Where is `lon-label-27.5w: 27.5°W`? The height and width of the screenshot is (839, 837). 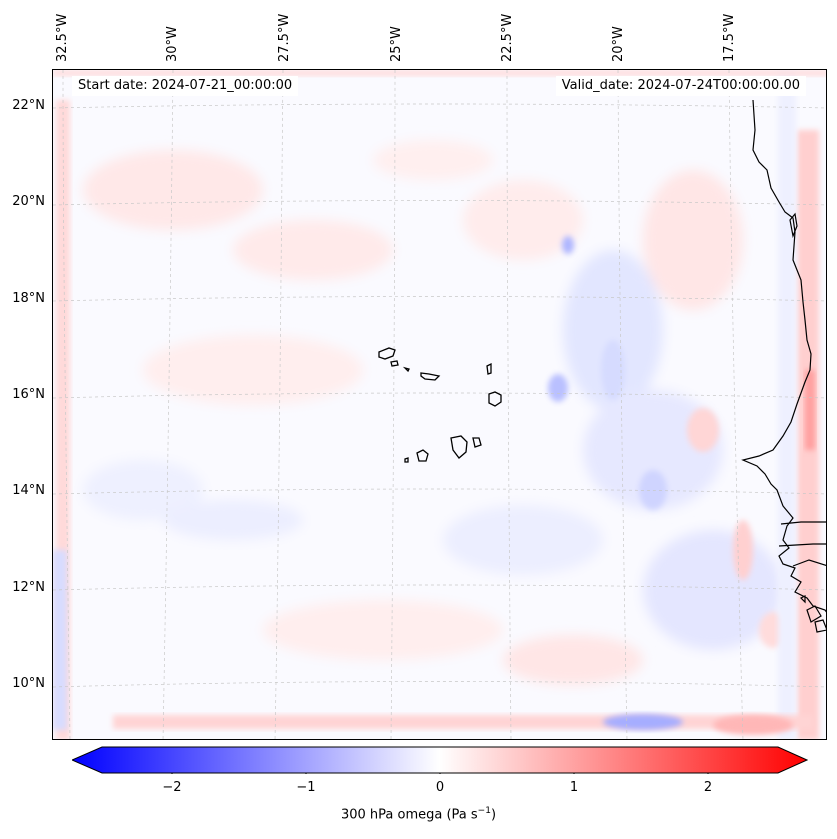
lon-label-27.5w: 27.5°W is located at coordinates (284, 37).